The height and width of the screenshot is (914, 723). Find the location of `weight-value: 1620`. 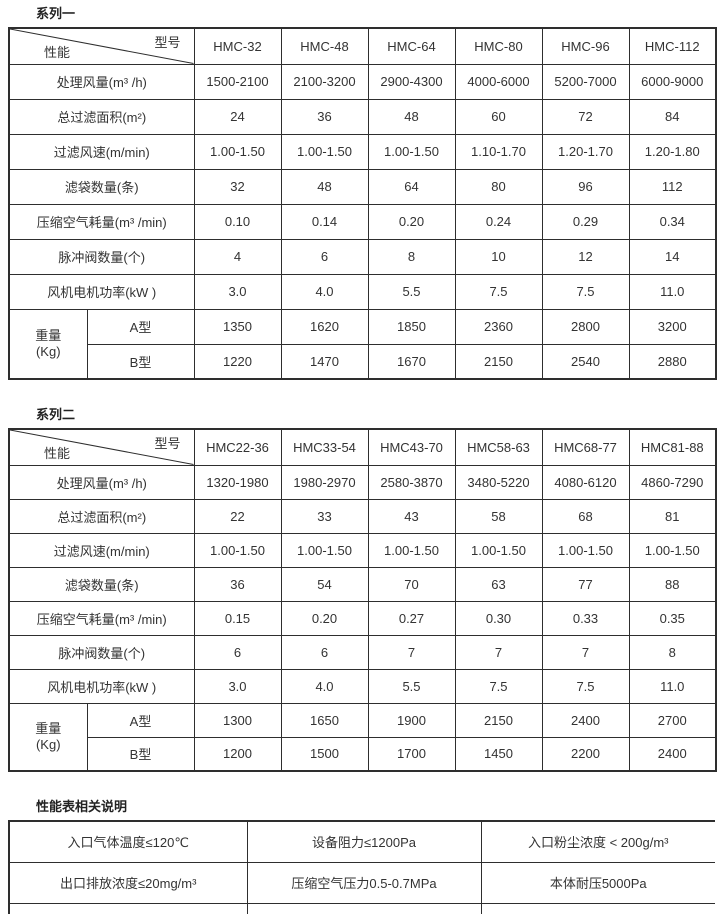

weight-value: 1620 is located at coordinates (324, 326).